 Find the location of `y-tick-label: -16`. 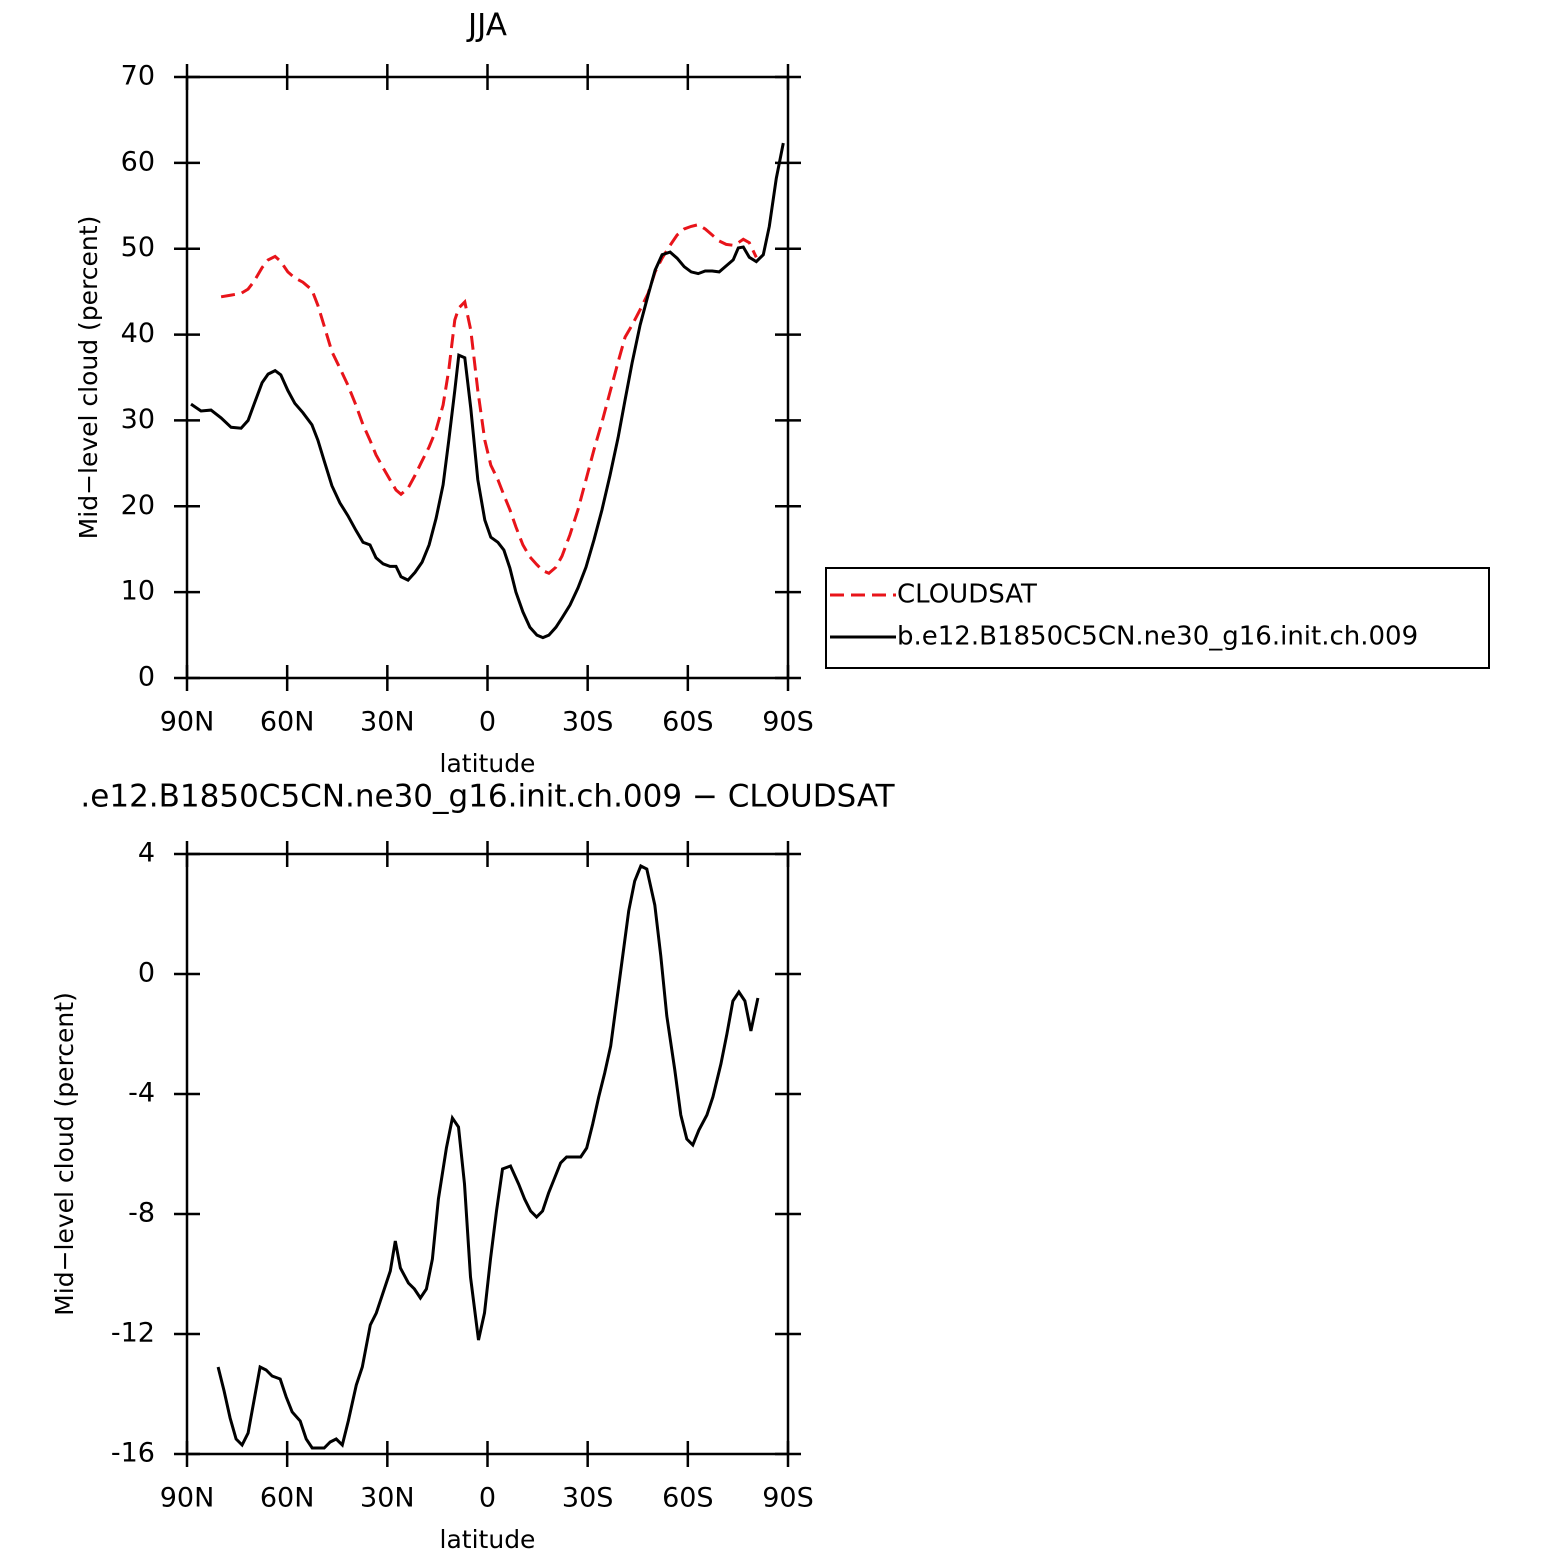

y-tick-label: -16 is located at coordinates (133, 1453).